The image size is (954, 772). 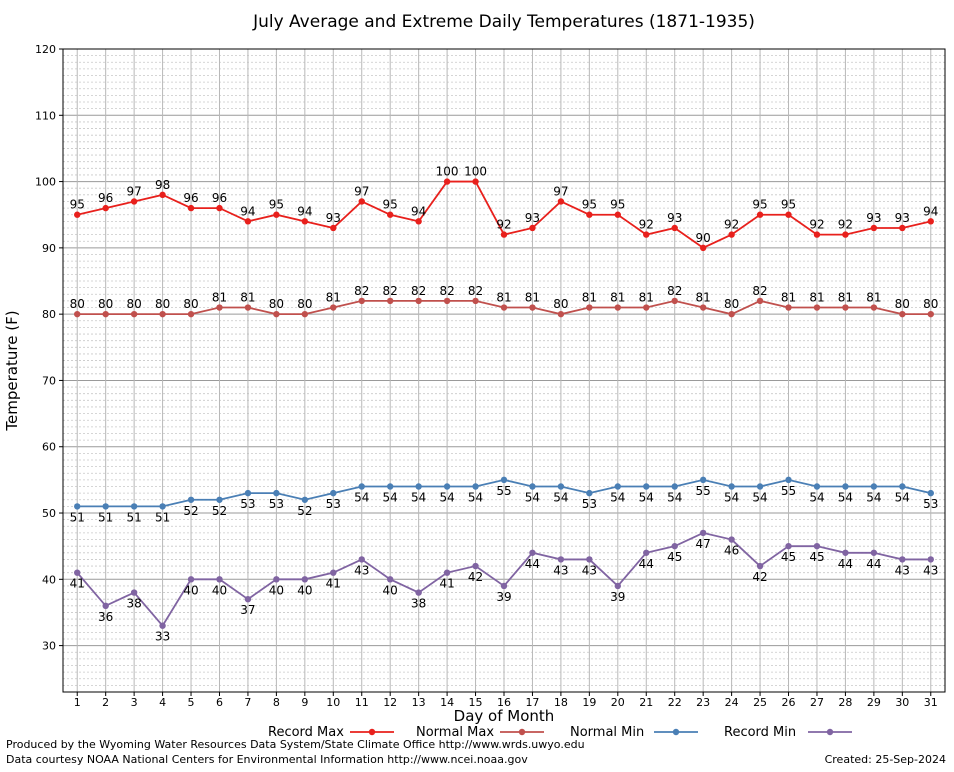 I want to click on x-tick-label: 5, so click(x=191, y=702).